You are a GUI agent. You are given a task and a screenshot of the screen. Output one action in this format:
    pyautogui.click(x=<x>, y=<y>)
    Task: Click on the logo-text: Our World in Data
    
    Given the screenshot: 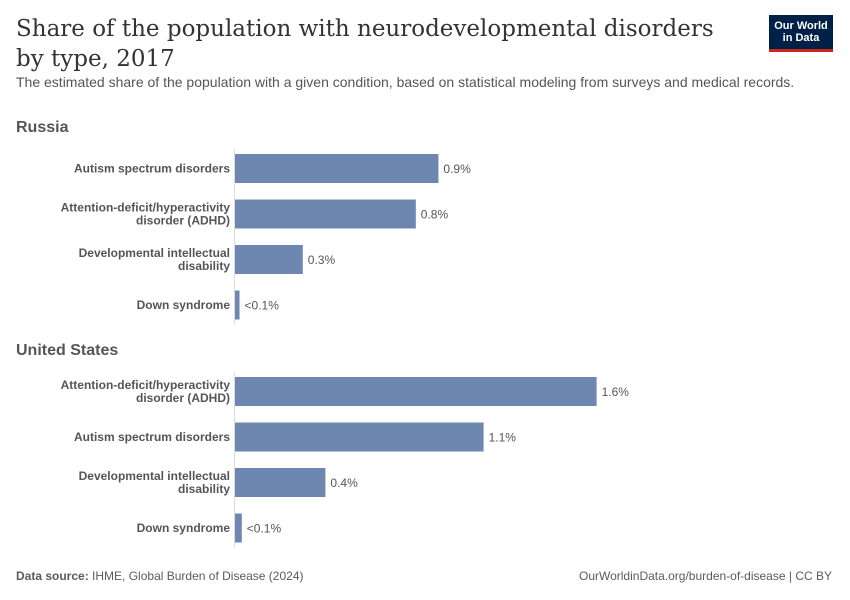 What is the action you would take?
    pyautogui.click(x=801, y=32)
    